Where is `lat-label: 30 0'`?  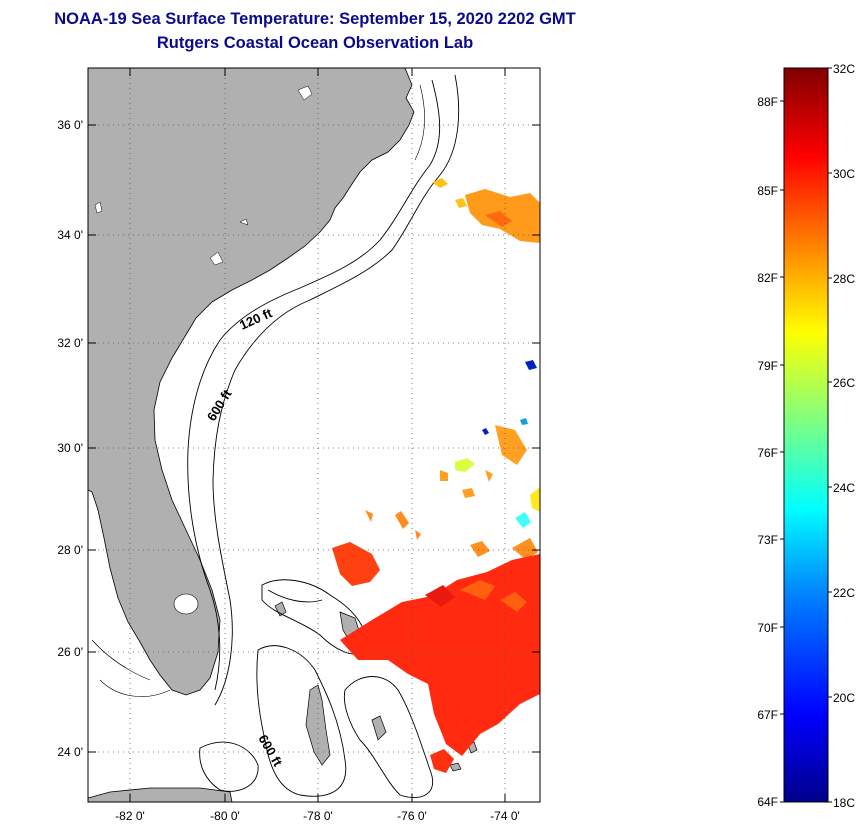 lat-label: 30 0' is located at coordinates (70, 448).